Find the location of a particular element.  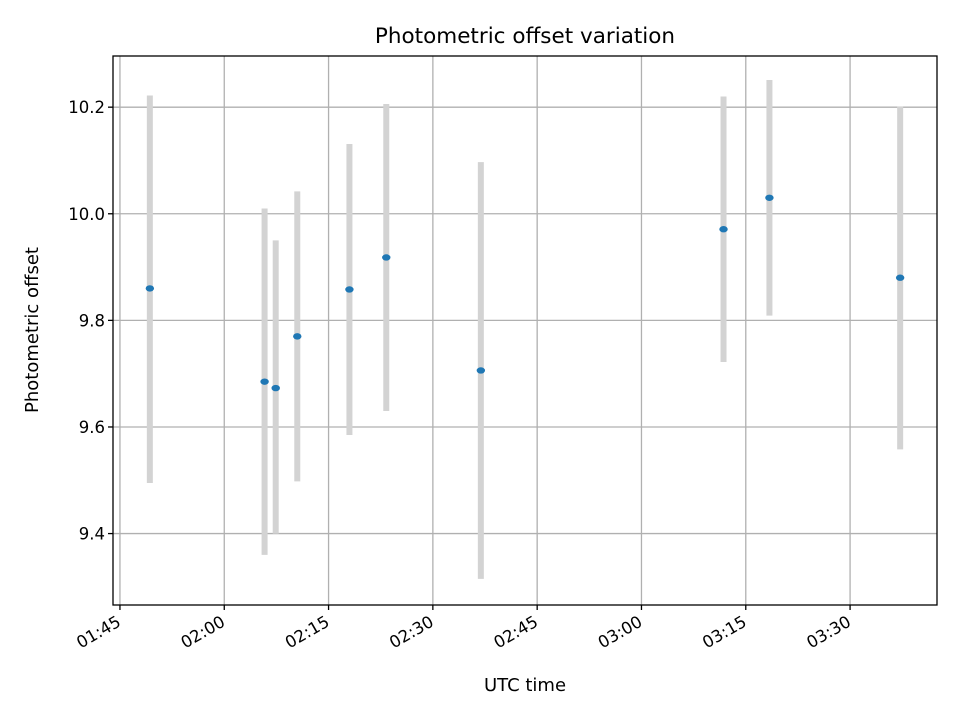

y-axis: 9.4 9.6 9.8 10.0 10.2 is located at coordinates (90, 321).